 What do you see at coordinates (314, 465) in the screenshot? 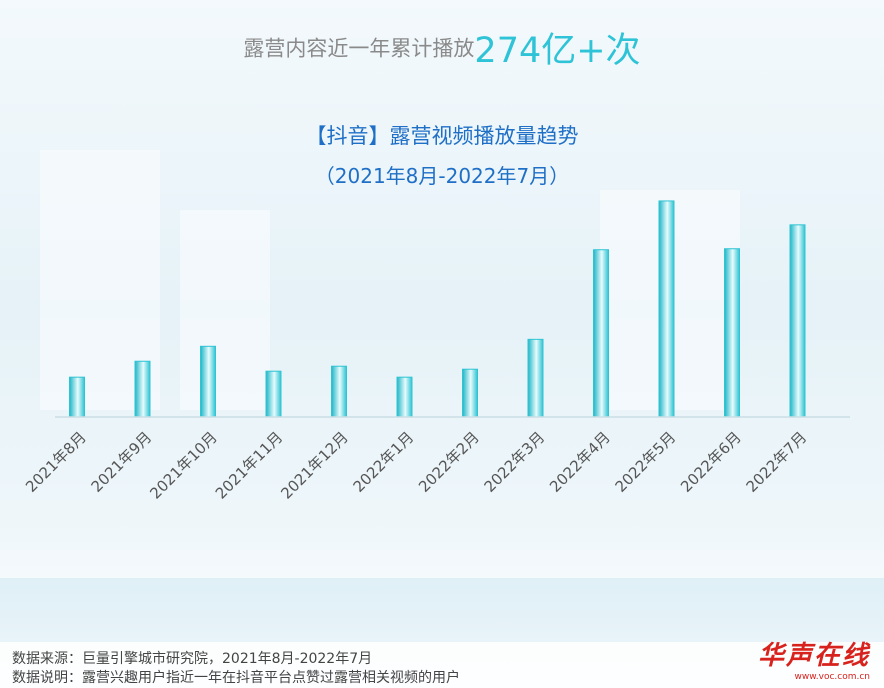
I see `x-tick-label: 2021年12月` at bounding box center [314, 465].